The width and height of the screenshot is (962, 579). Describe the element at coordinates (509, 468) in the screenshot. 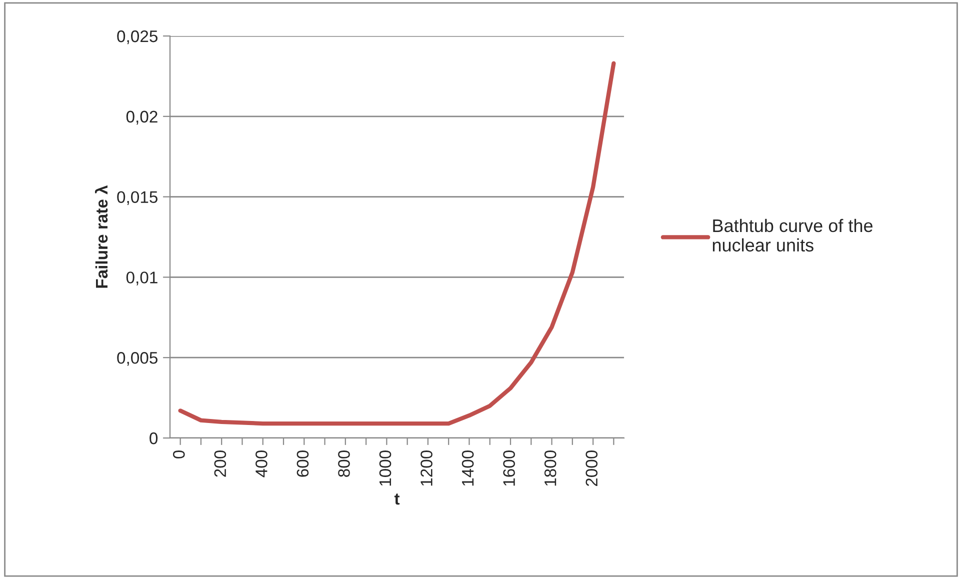

I see `x-tick-label: 1600` at that location.